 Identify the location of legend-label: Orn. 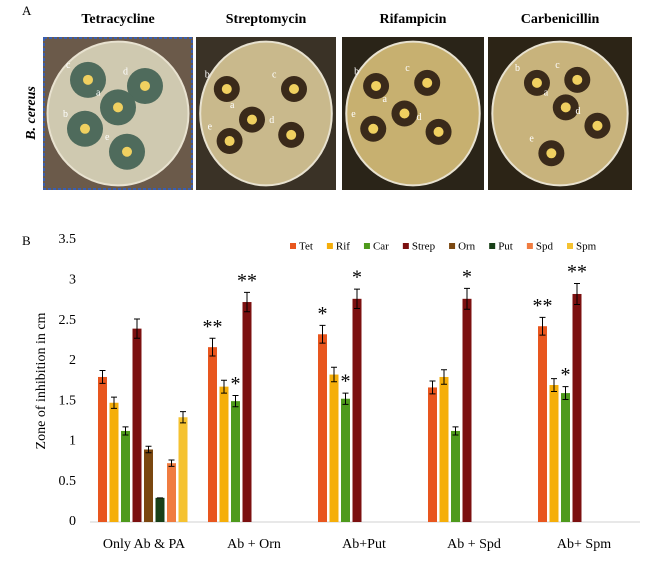
(467, 247).